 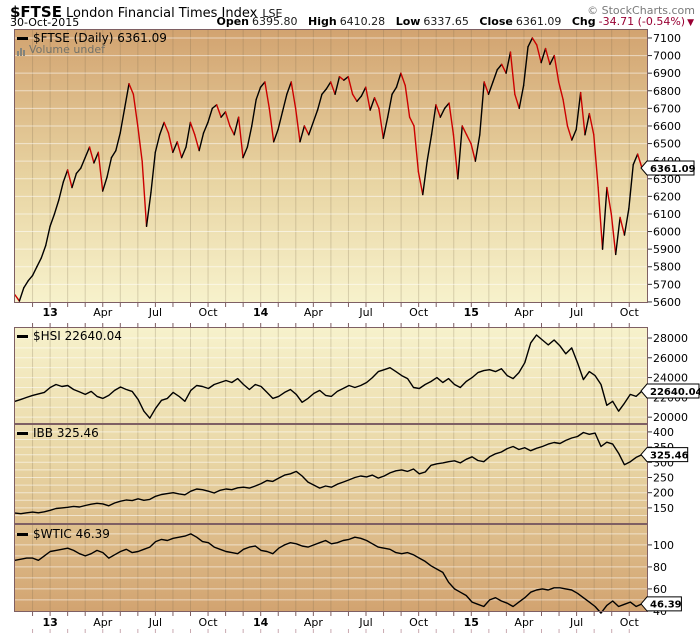 I want to click on ftse-last-value-text: 6361.09, so click(x=673, y=169).